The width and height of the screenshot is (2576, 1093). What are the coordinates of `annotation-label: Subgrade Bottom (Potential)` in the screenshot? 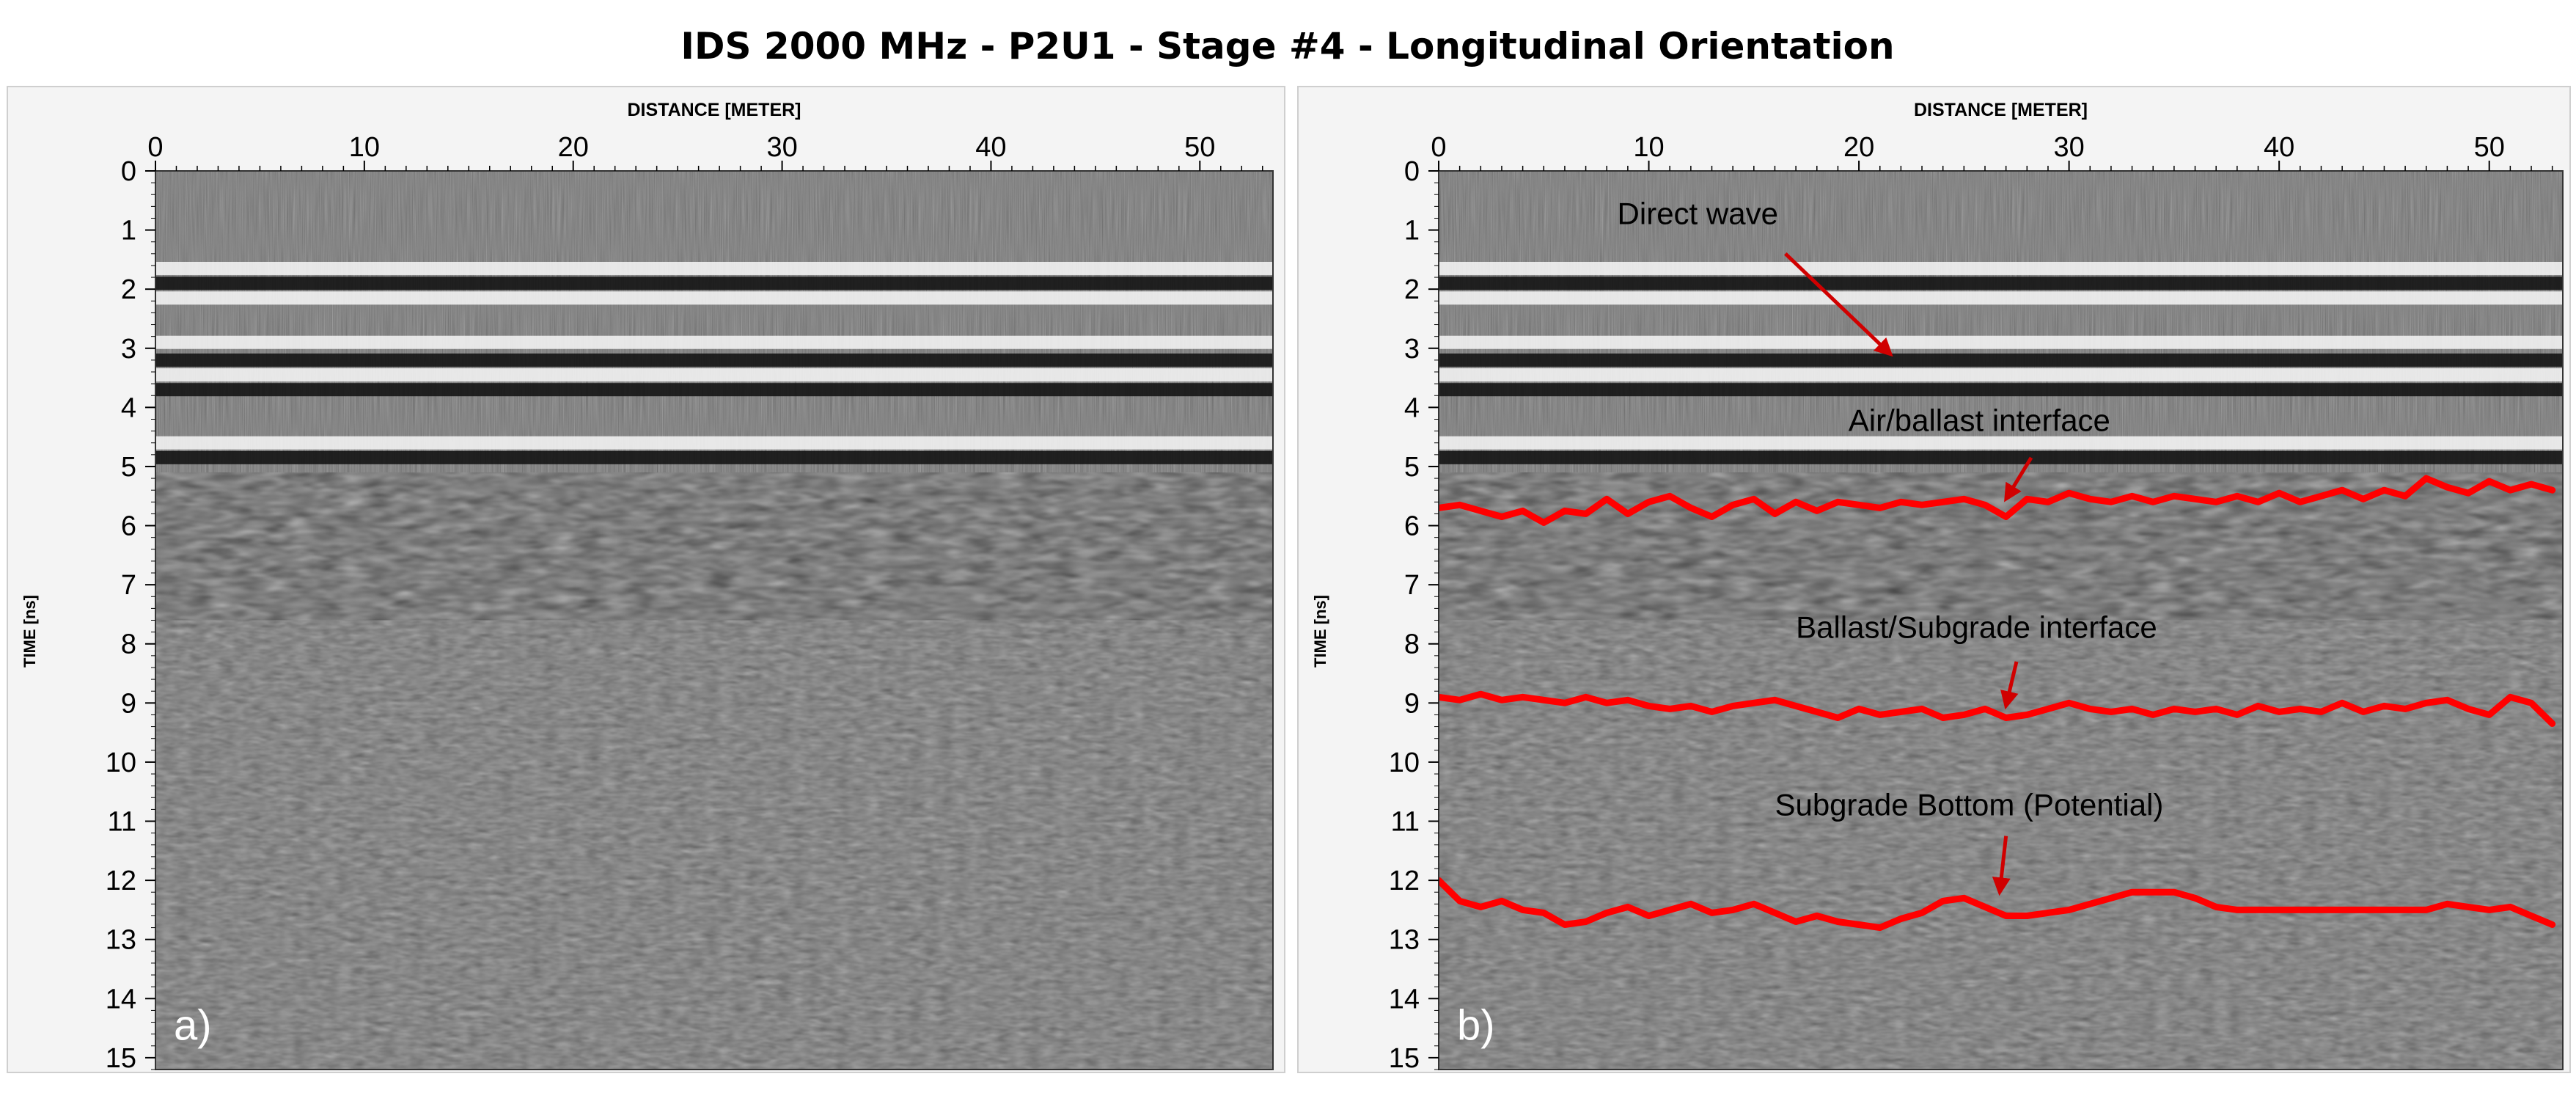 It's located at (1969, 804).